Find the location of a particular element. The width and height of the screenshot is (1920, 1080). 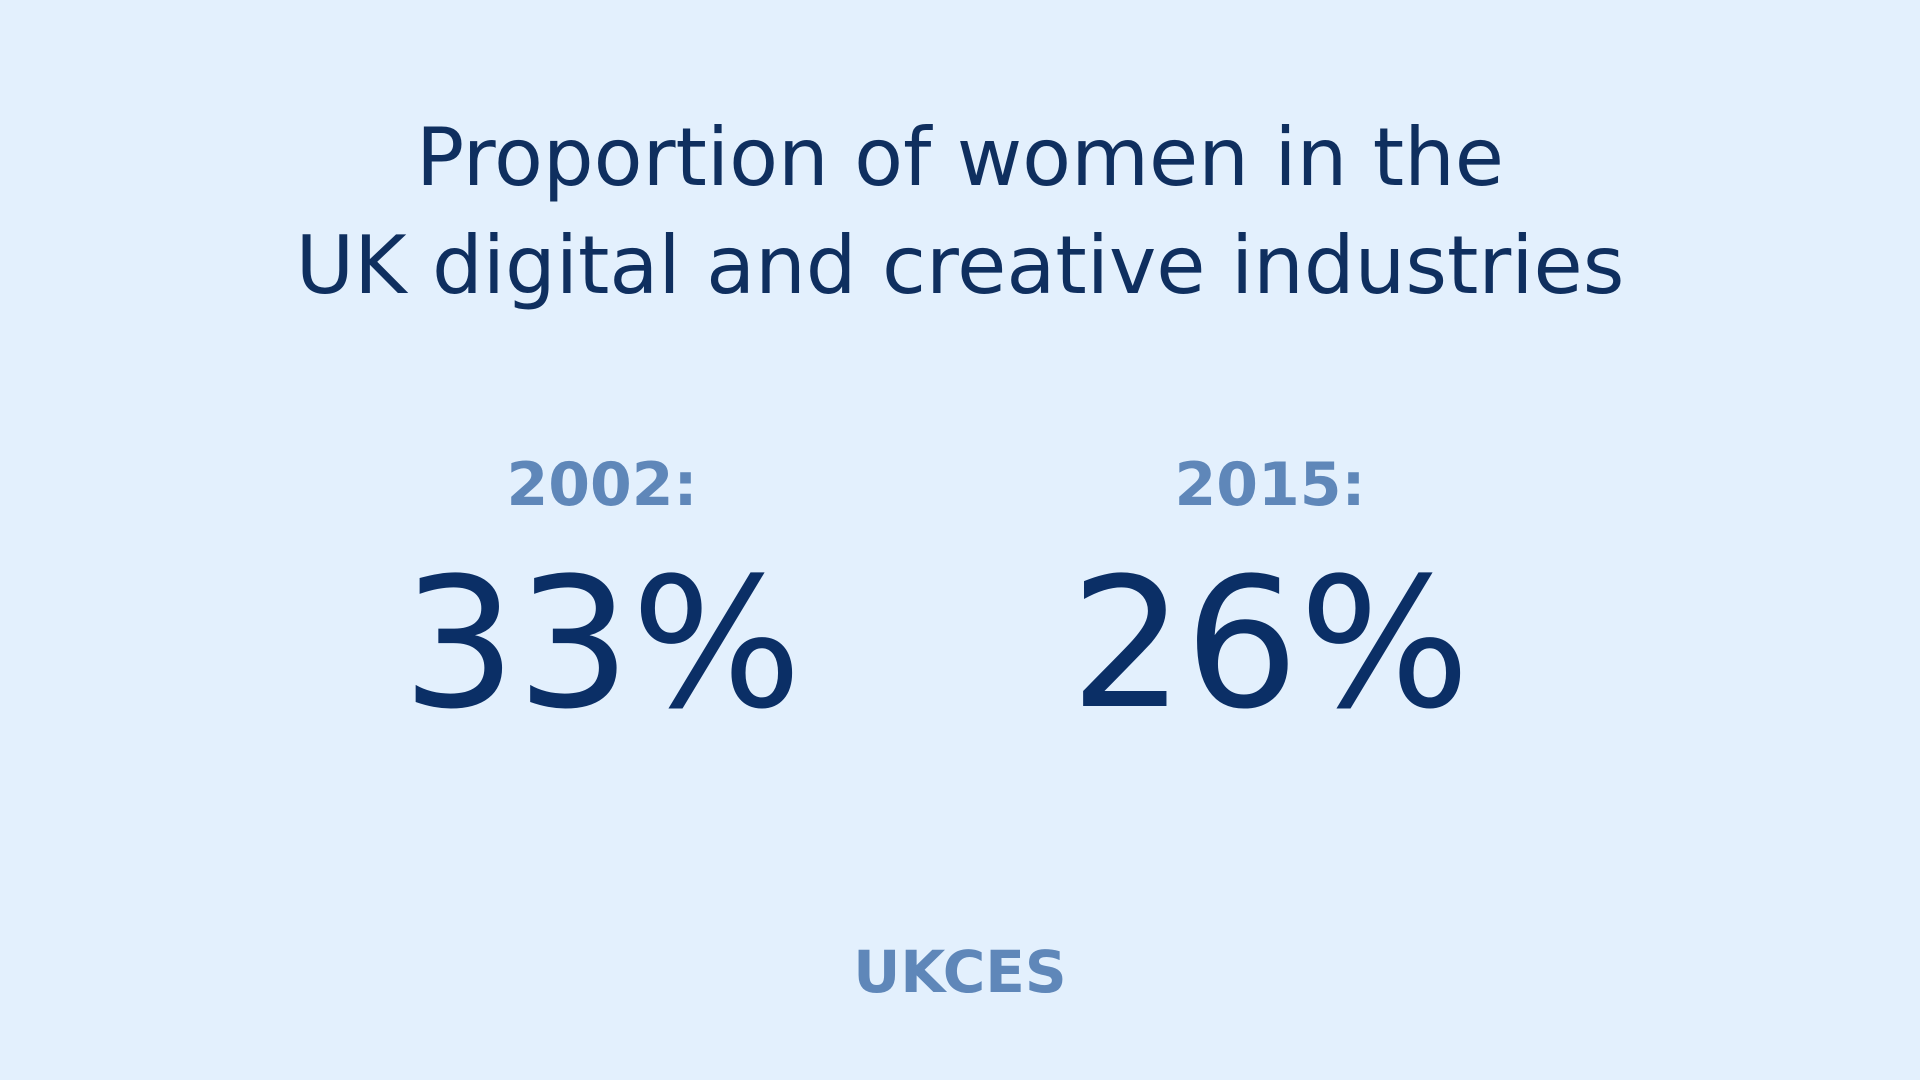

stat: 2002: 33% is located at coordinates (602, 595).